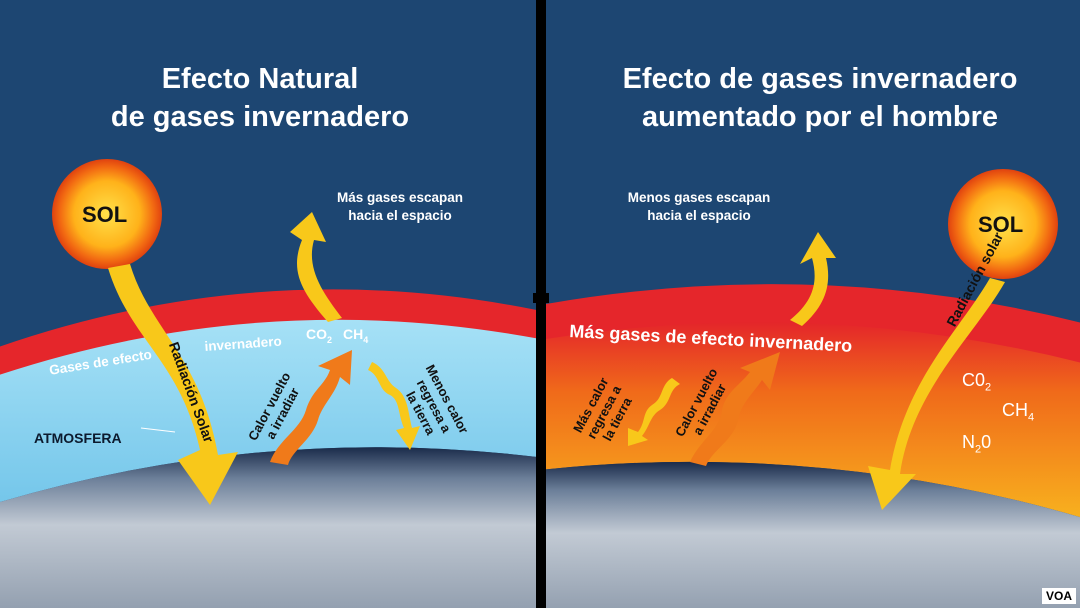  Describe the element at coordinates (820, 79) in the screenshot. I see `right-title-line1: Efecto de gases invernadero` at that location.